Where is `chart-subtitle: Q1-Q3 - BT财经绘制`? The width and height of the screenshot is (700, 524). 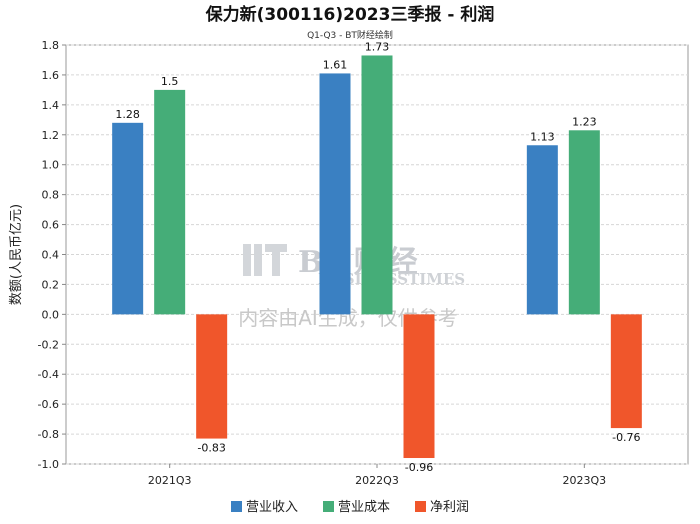 chart-subtitle: Q1-Q3 - BT财经绘制 is located at coordinates (350, 35).